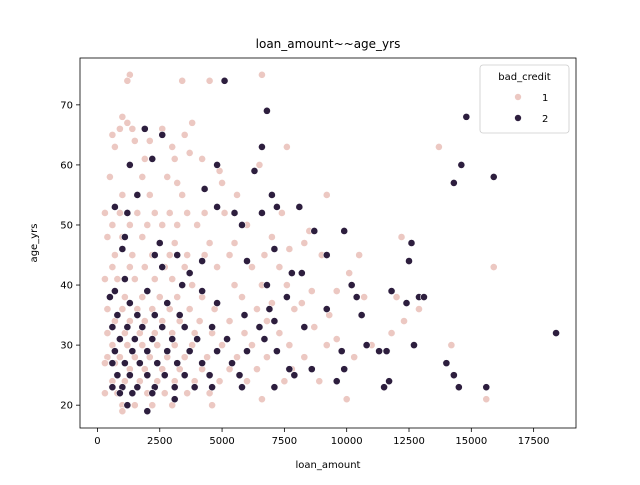 The image size is (640, 485). What do you see at coordinates (66, 165) in the screenshot?
I see `y-tick-label: 60` at bounding box center [66, 165].